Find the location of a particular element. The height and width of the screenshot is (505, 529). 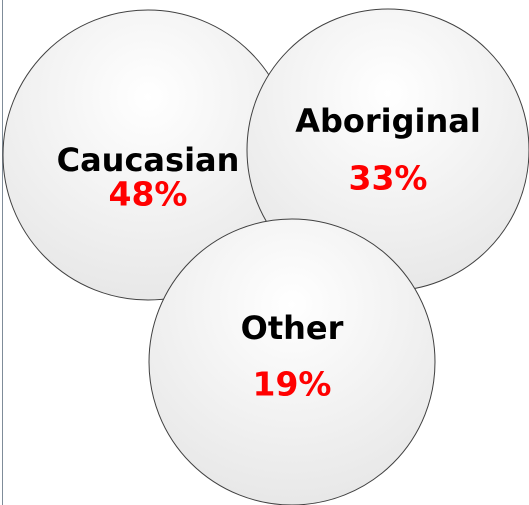

node-value: 19% is located at coordinates (292, 384).